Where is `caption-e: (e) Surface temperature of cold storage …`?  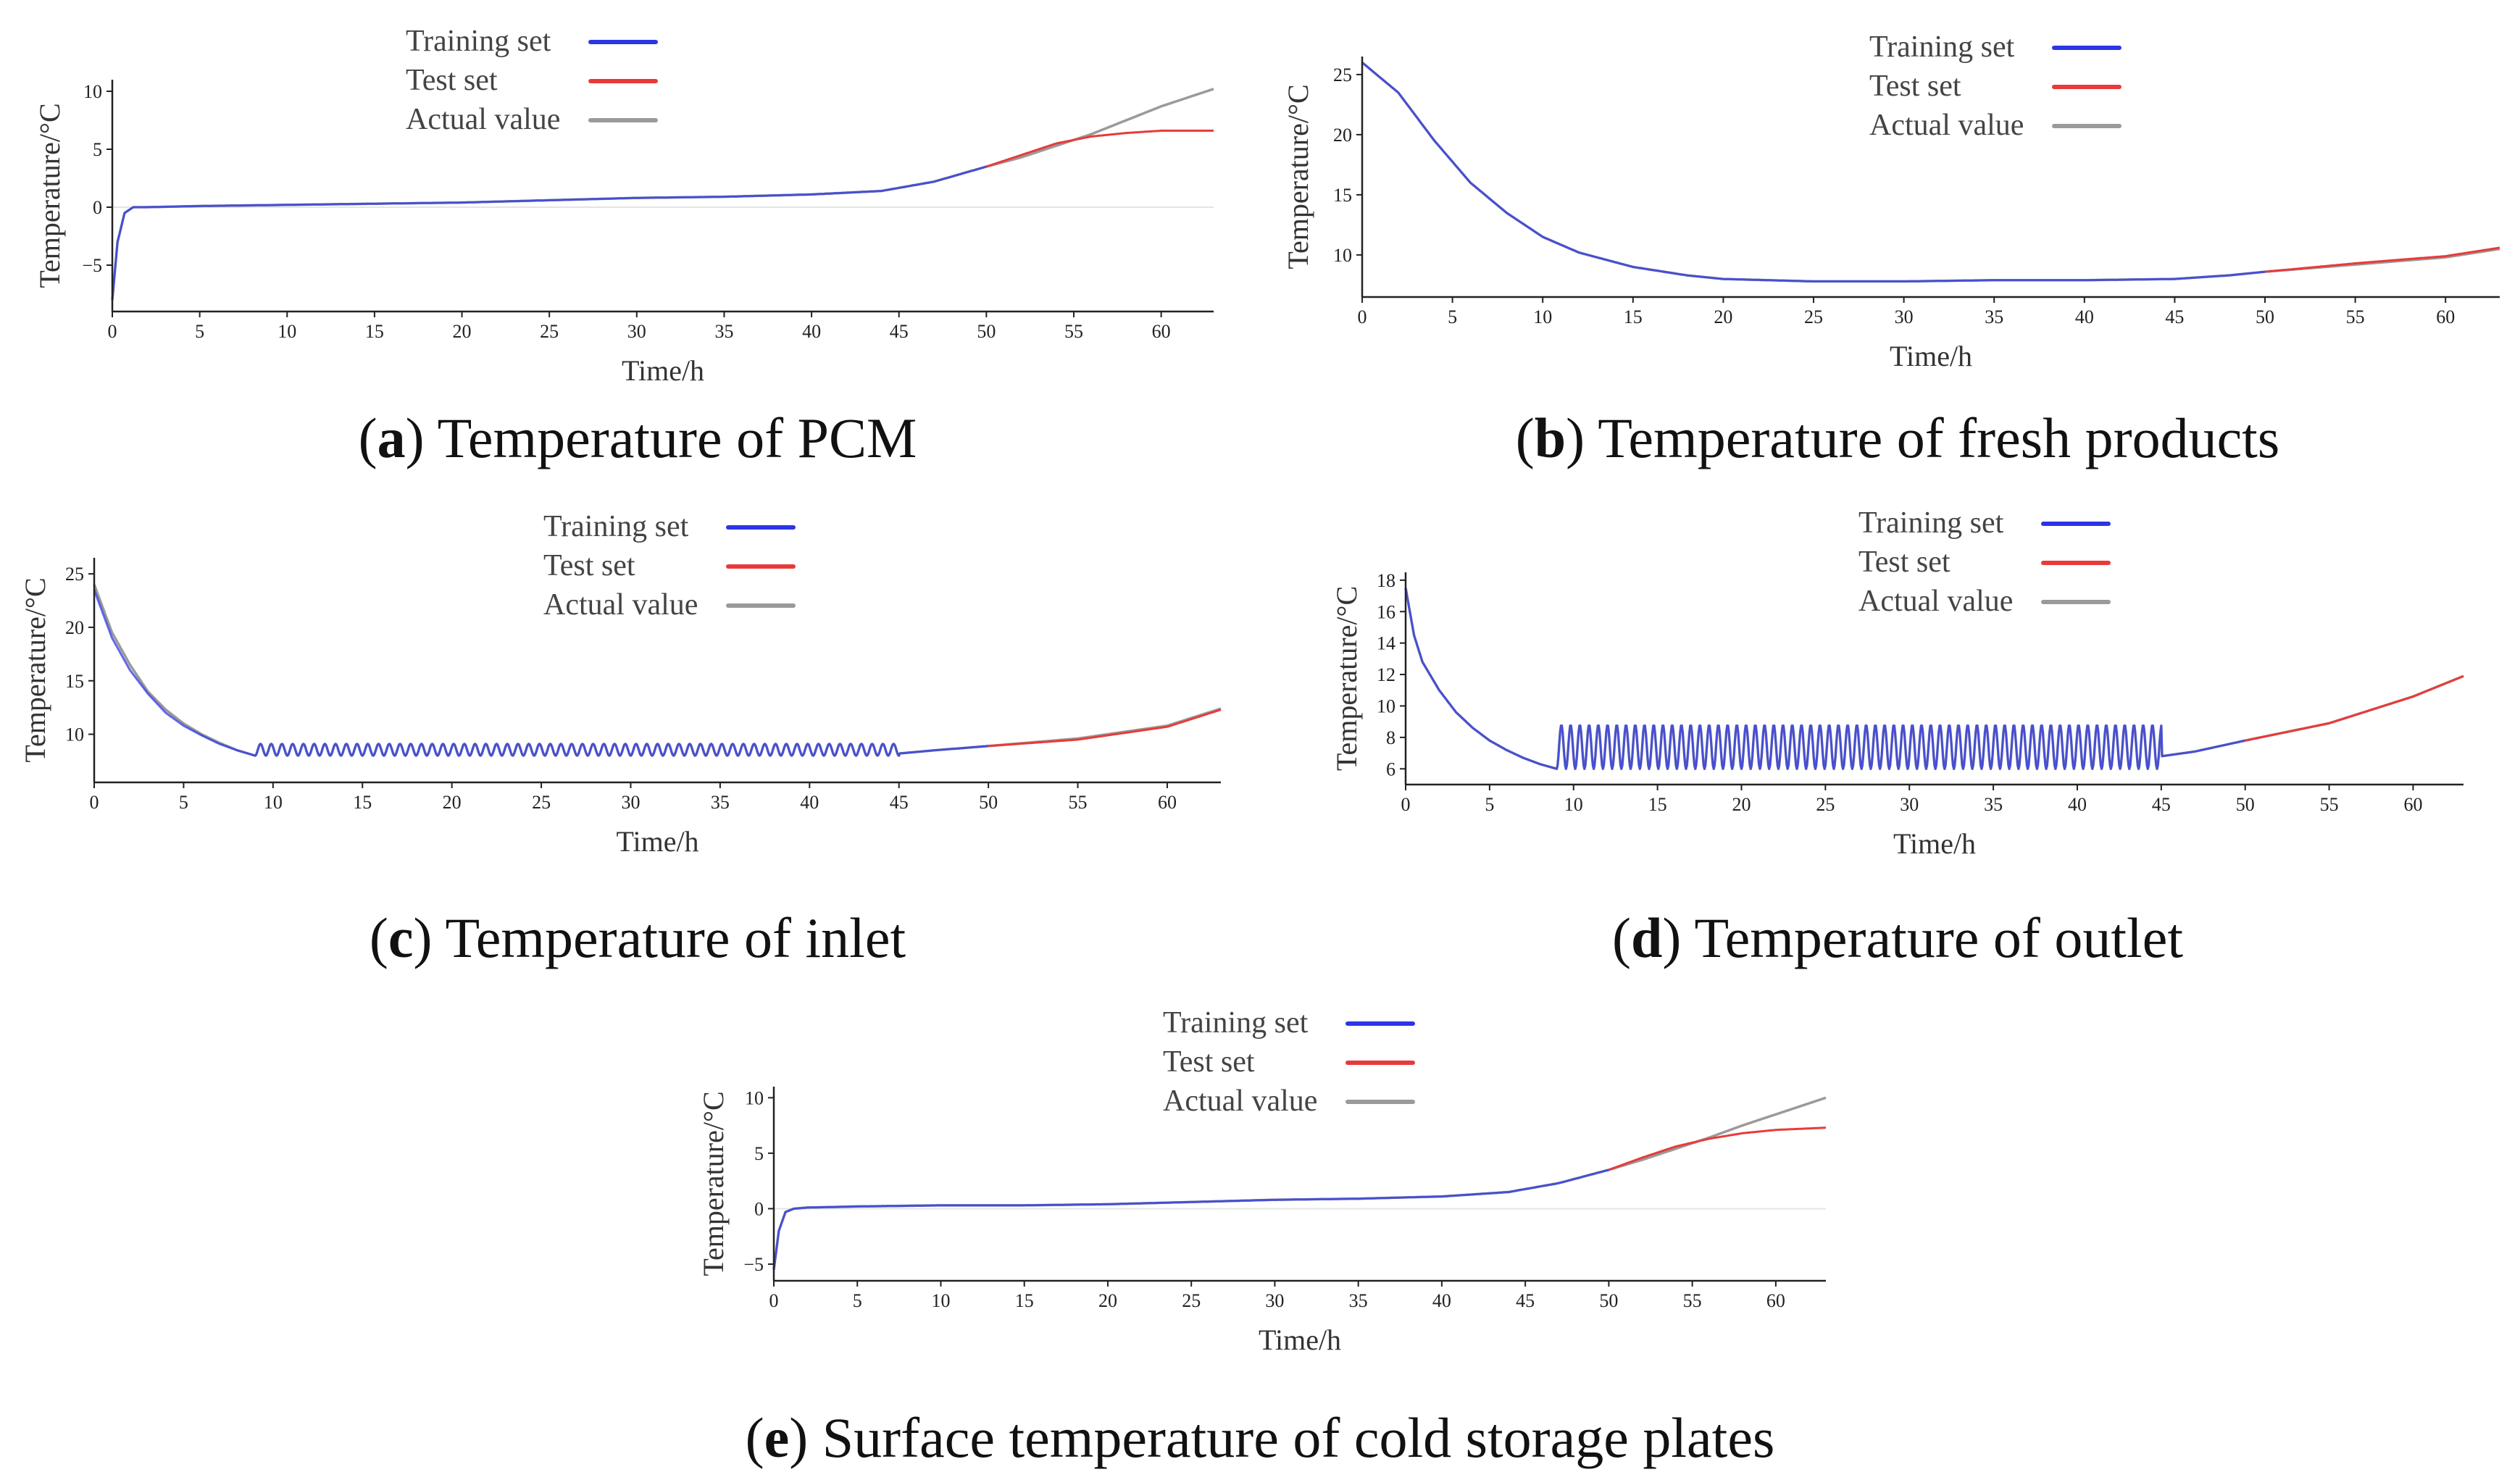
caption-e: (e) Surface temperature of cold storage … is located at coordinates (1260, 1437).